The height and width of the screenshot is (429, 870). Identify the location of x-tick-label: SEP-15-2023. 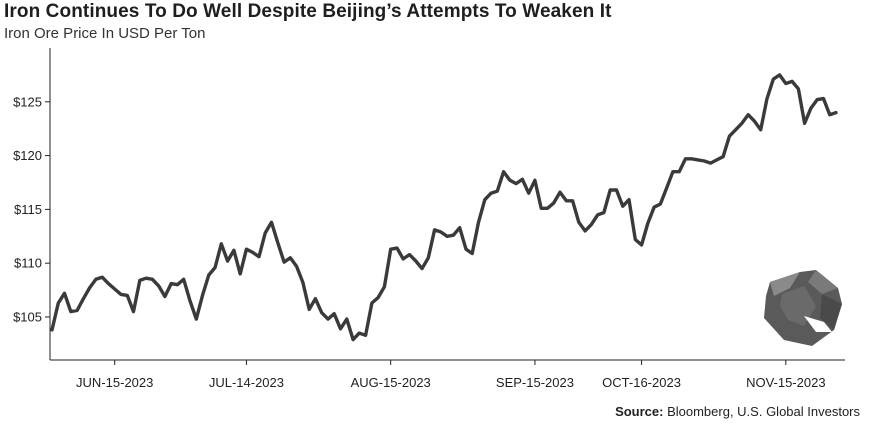
(535, 382).